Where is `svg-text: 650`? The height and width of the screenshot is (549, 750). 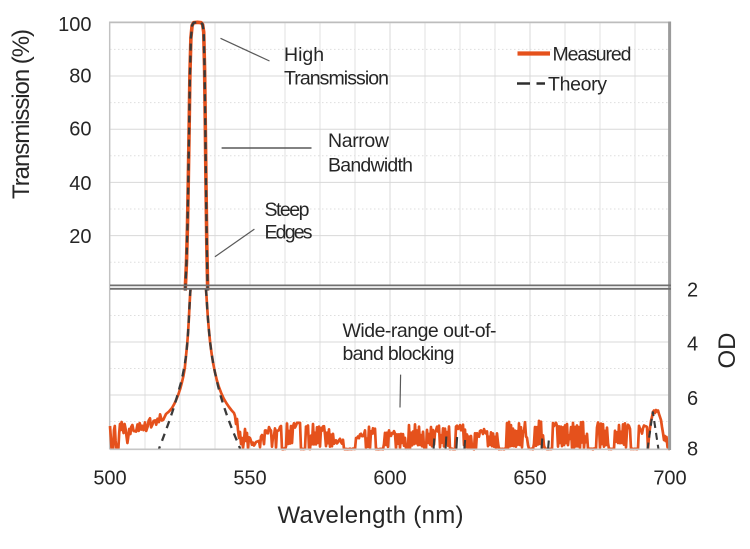 svg-text: 650 is located at coordinates (529, 478).